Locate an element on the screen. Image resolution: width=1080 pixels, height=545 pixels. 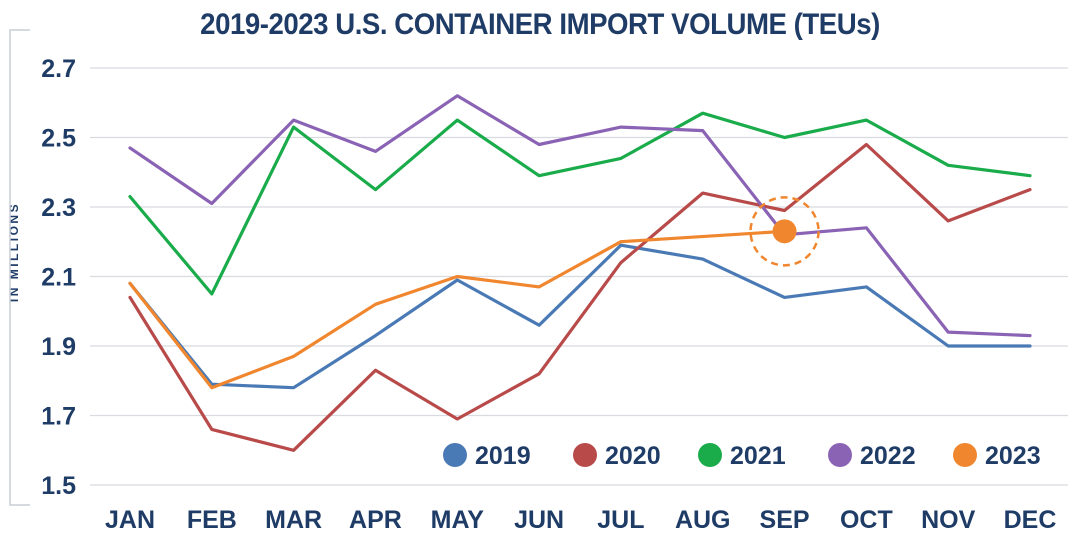
legend-label-2020: 2020 is located at coordinates (633, 456).